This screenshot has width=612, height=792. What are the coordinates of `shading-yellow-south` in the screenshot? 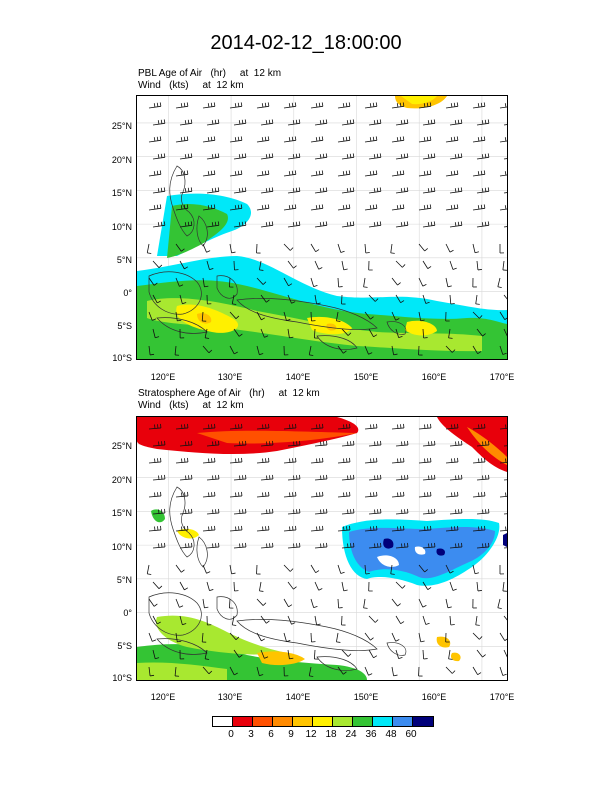 It's located at (359, 651).